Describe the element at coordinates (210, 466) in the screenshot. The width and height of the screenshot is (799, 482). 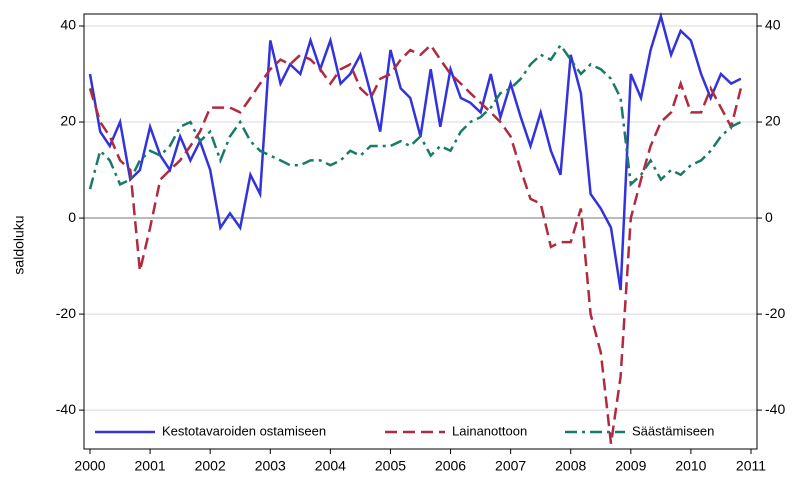
I see `x-tick-label: 2002` at that location.